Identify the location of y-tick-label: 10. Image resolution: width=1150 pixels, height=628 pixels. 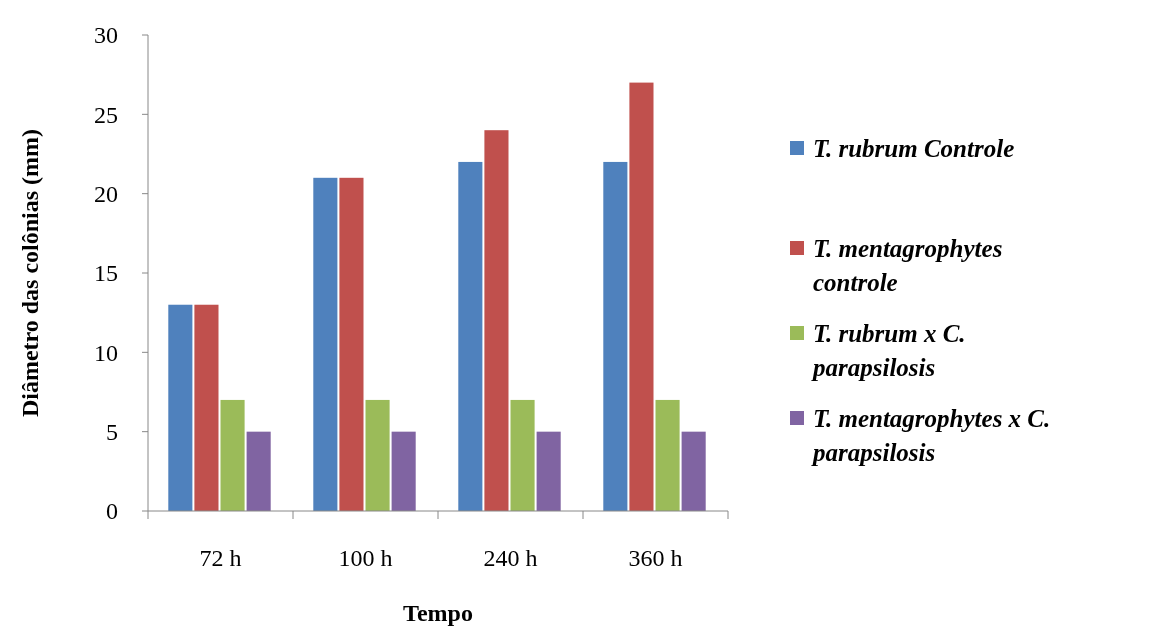
(106, 352).